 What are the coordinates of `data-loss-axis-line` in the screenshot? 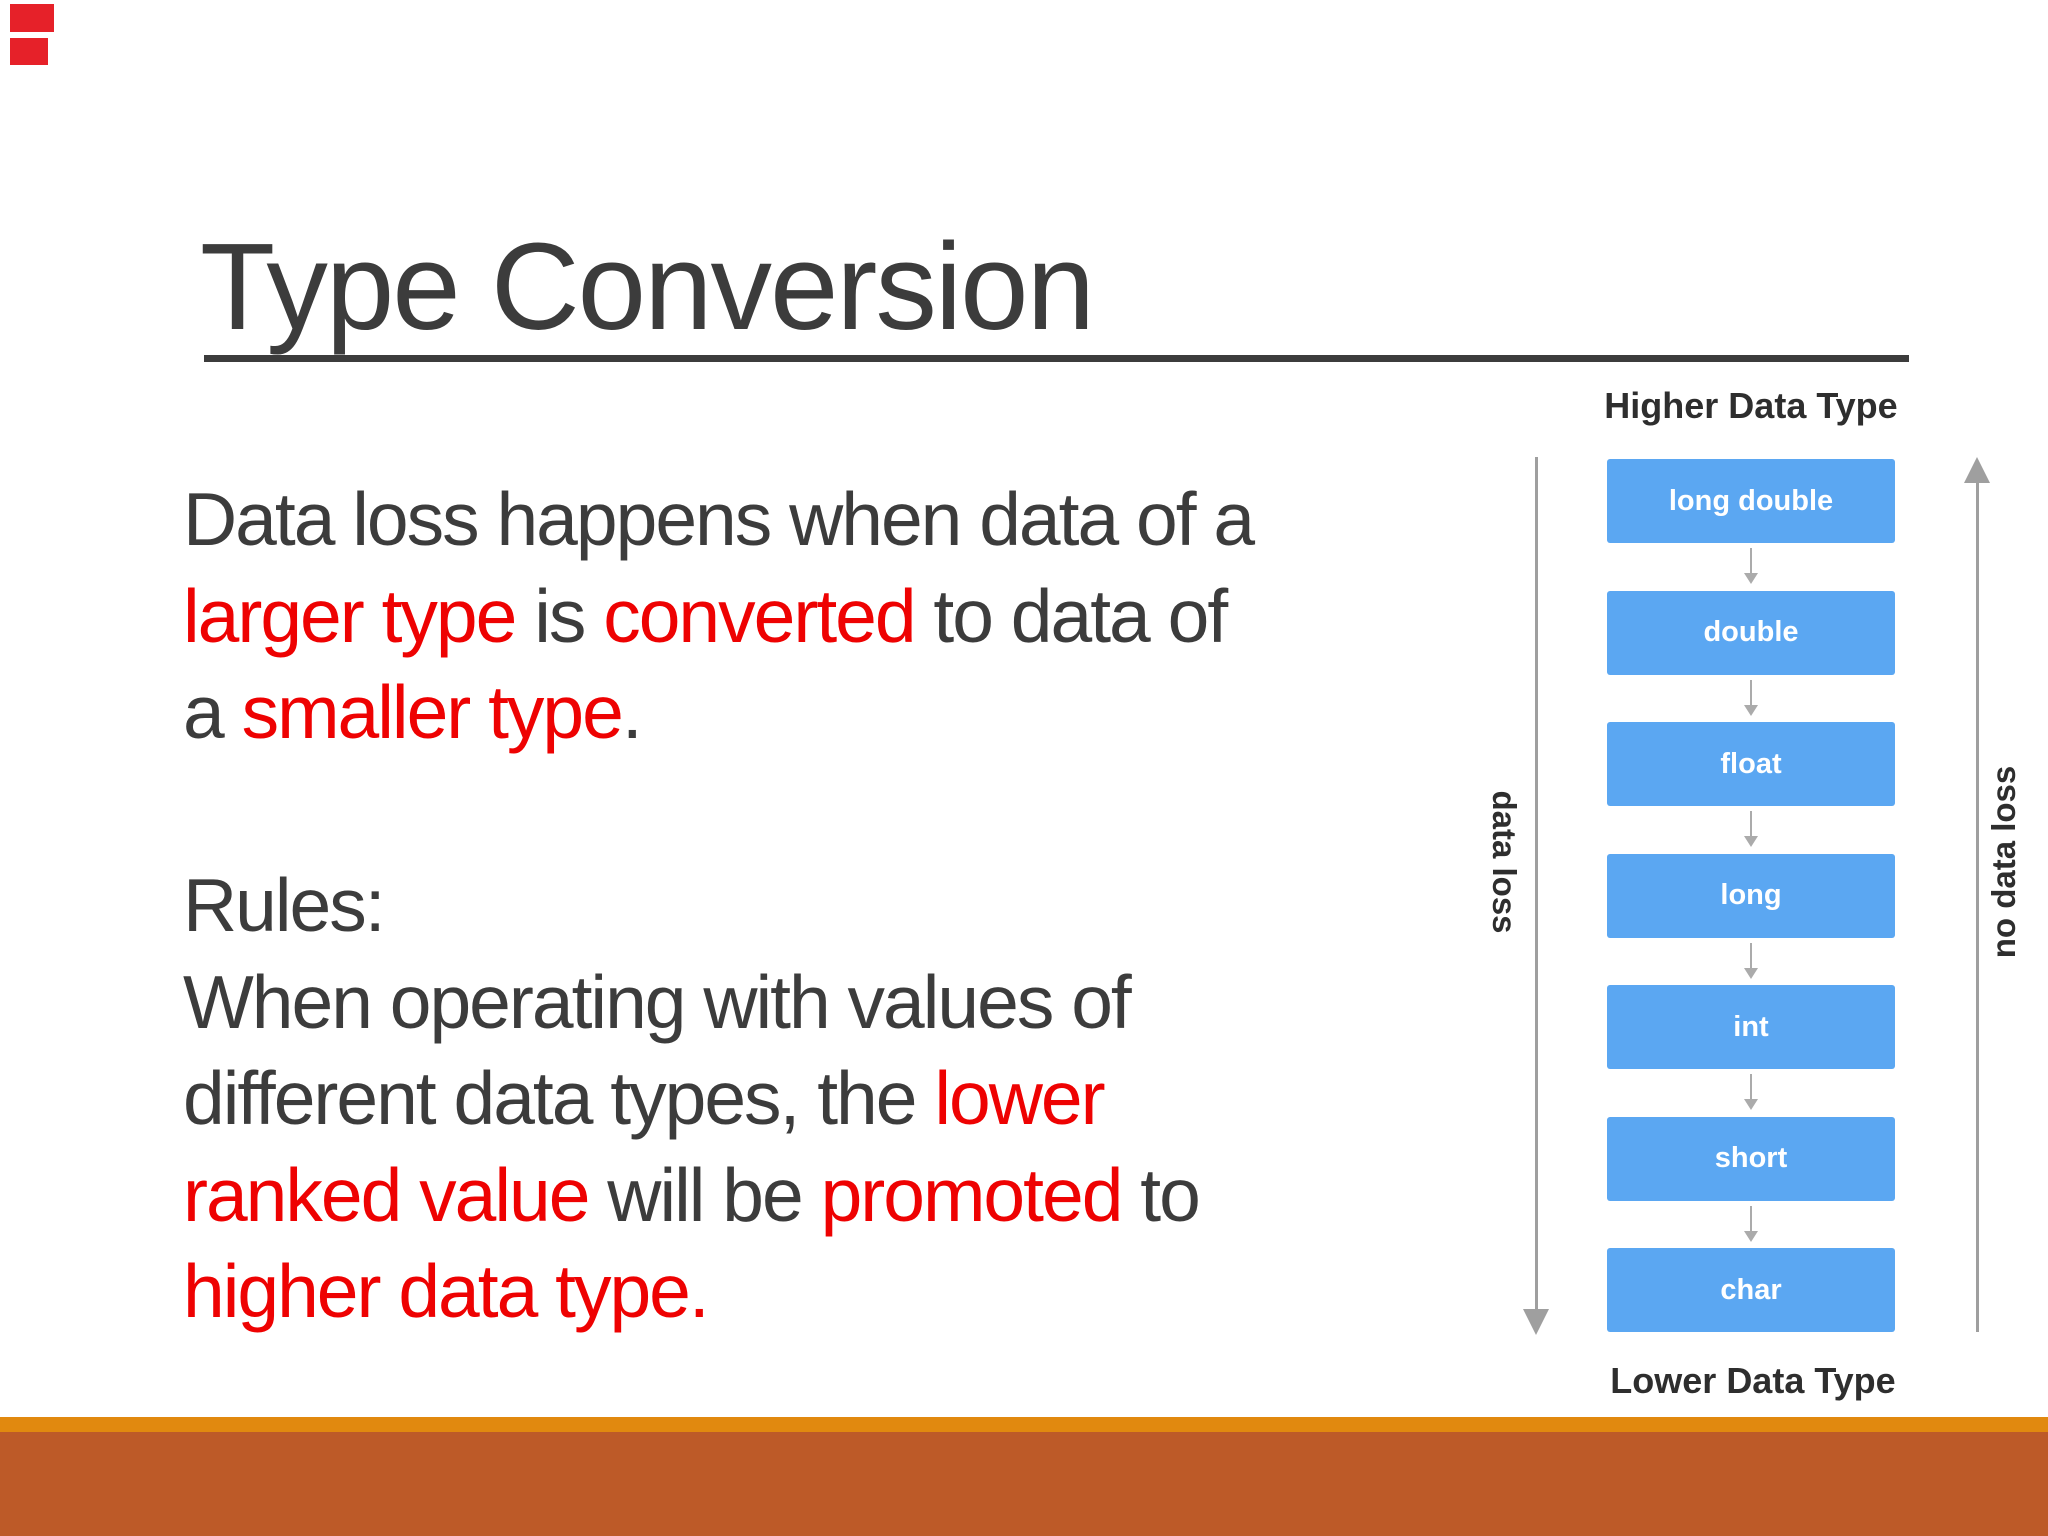 It's located at (1536, 883).